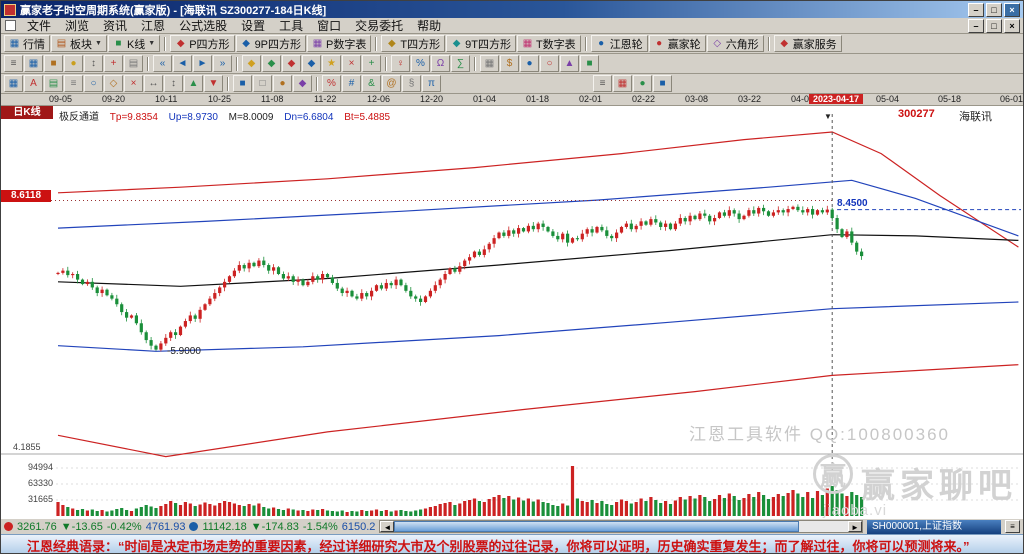  What do you see at coordinates (642, 83) in the screenshot?
I see `tool-icon-button-26: ●` at bounding box center [642, 83].